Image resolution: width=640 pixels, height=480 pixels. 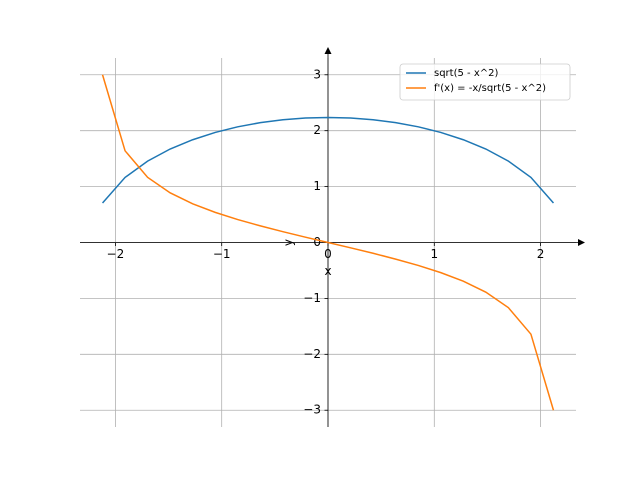 I want to click on y-tick-label: −2, so click(x=312, y=354).